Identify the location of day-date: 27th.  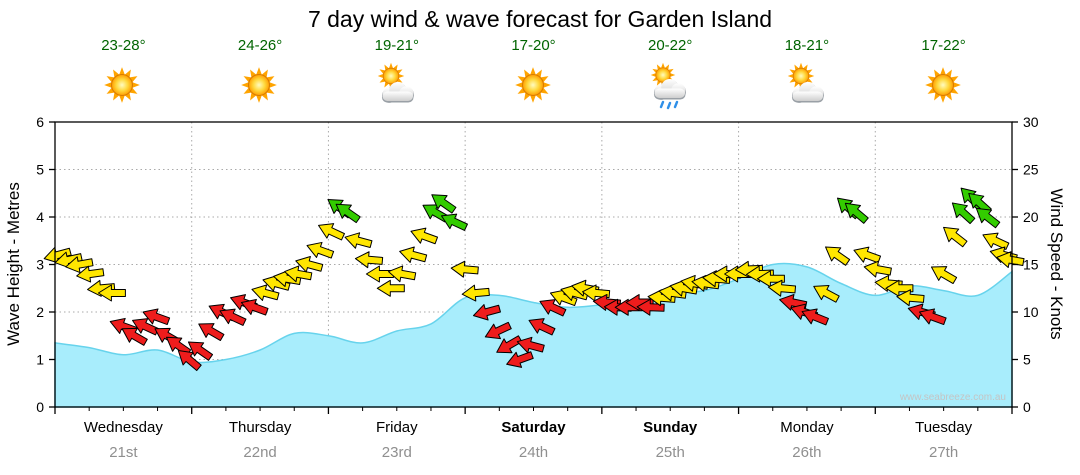
(943, 452).